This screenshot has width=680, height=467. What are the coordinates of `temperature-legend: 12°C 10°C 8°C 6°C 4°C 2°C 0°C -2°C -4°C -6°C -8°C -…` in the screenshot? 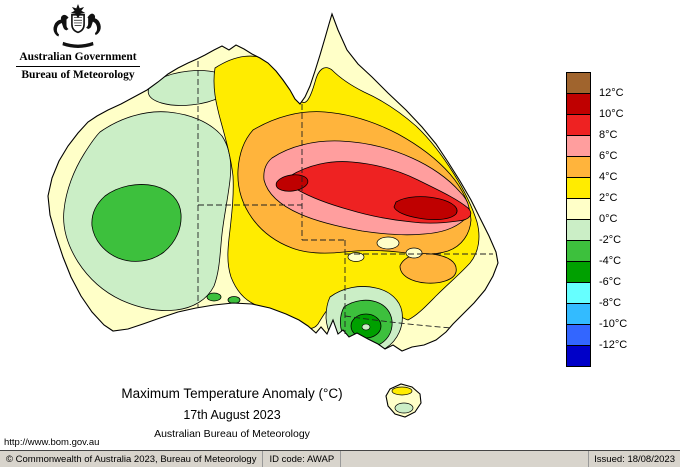 It's located at (622, 222).